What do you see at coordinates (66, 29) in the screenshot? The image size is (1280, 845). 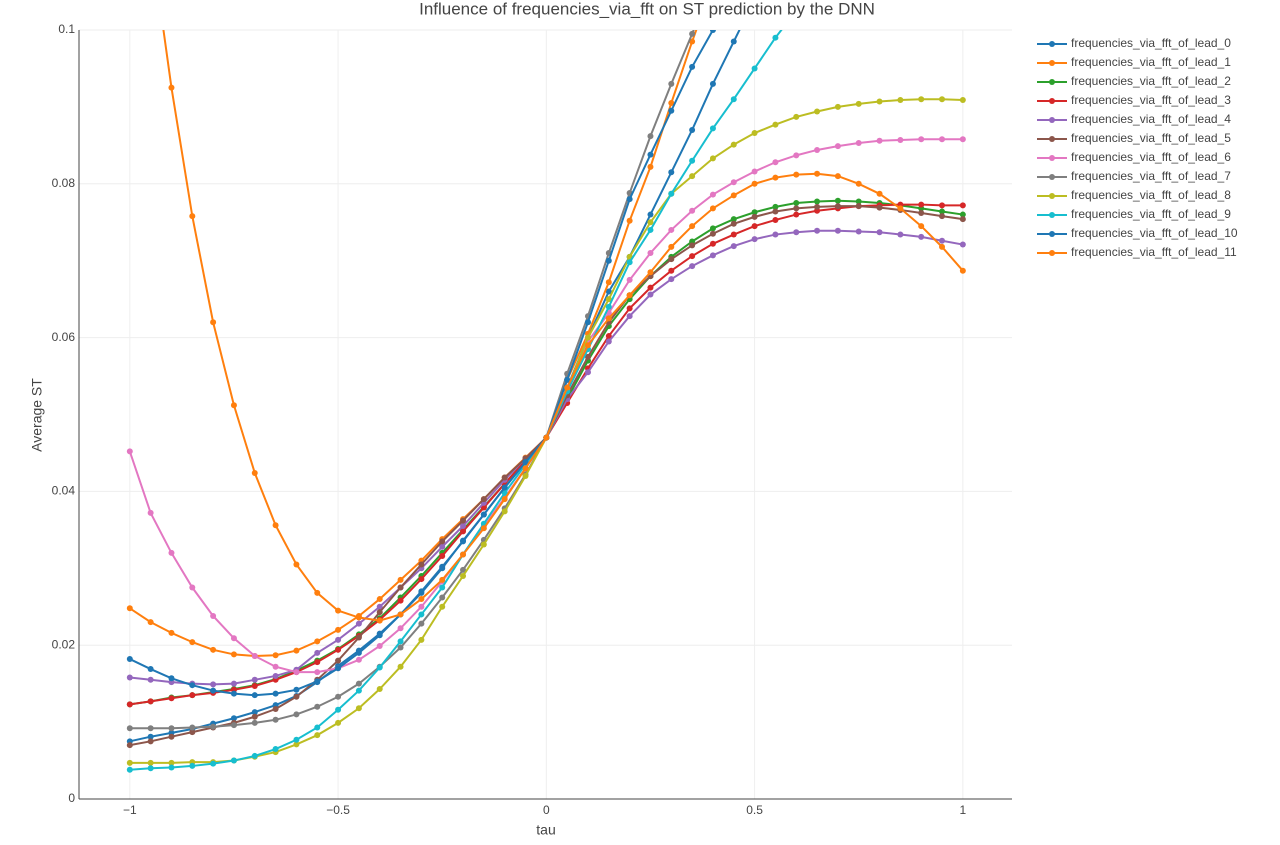 I see `y-tick-label: 0.1` at bounding box center [66, 29].